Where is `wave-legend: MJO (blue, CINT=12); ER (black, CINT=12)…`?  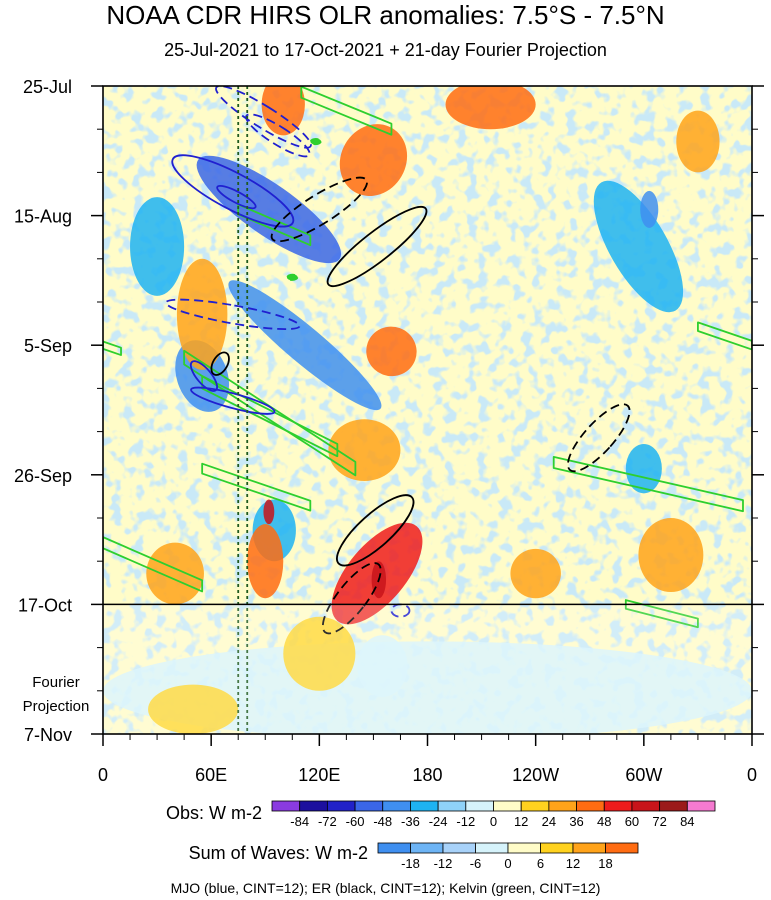 wave-legend: MJO (blue, CINT=12); ER (black, CINT=12)… is located at coordinates (385, 888).